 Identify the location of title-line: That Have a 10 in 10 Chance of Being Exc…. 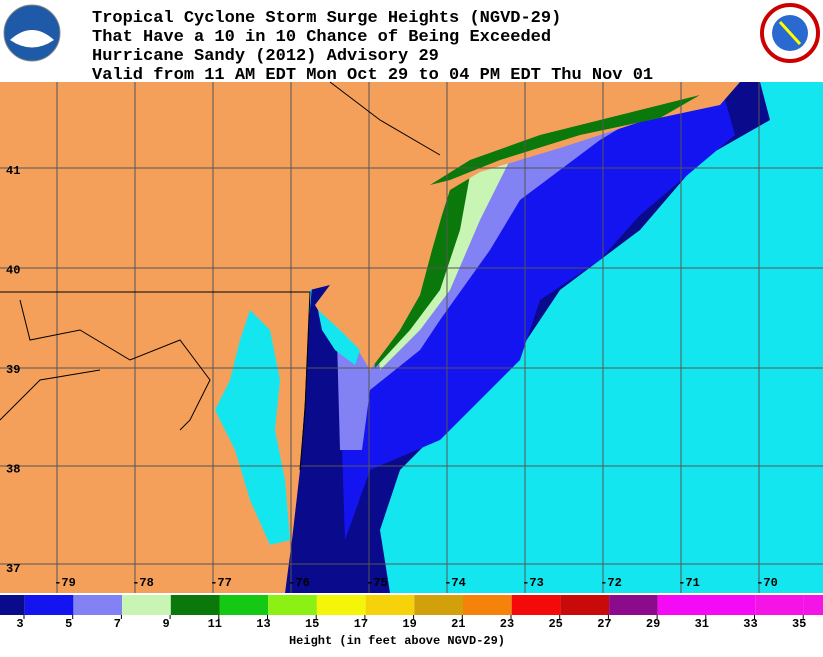
(321, 37).